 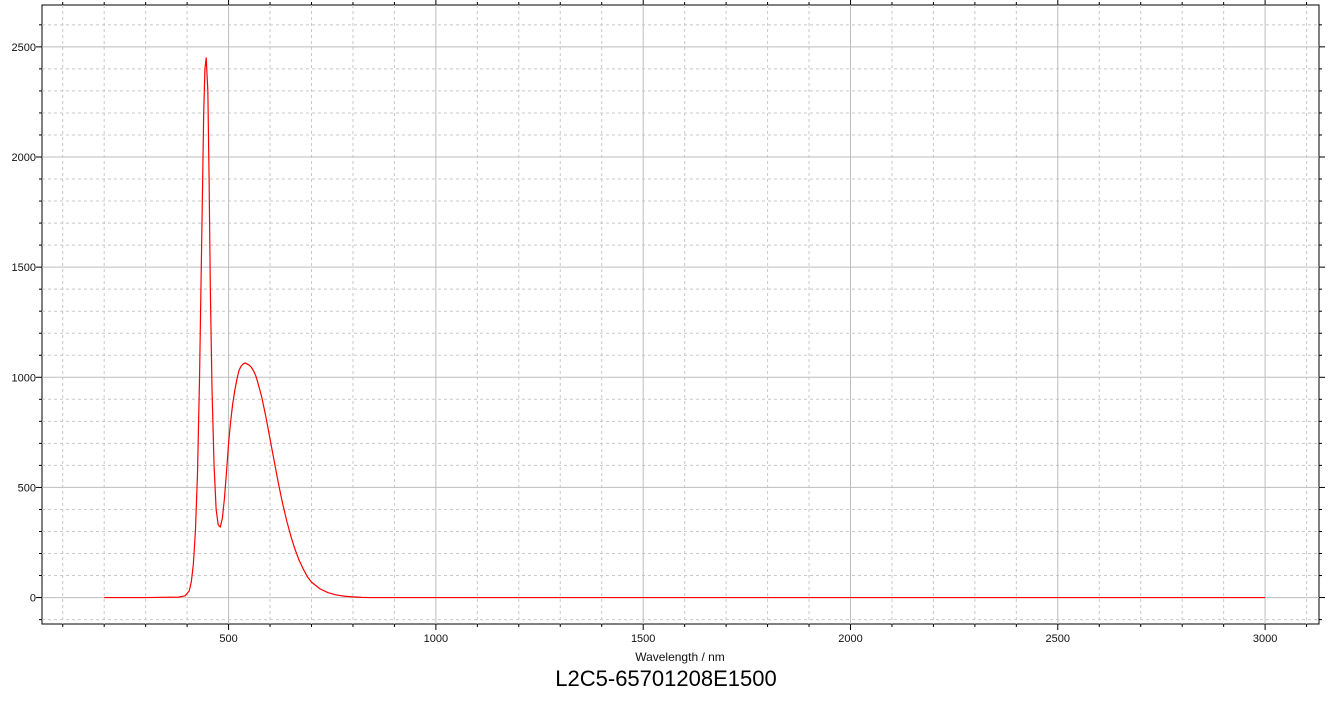 What do you see at coordinates (1058, 639) in the screenshot?
I see `x-tick-label: 2500` at bounding box center [1058, 639].